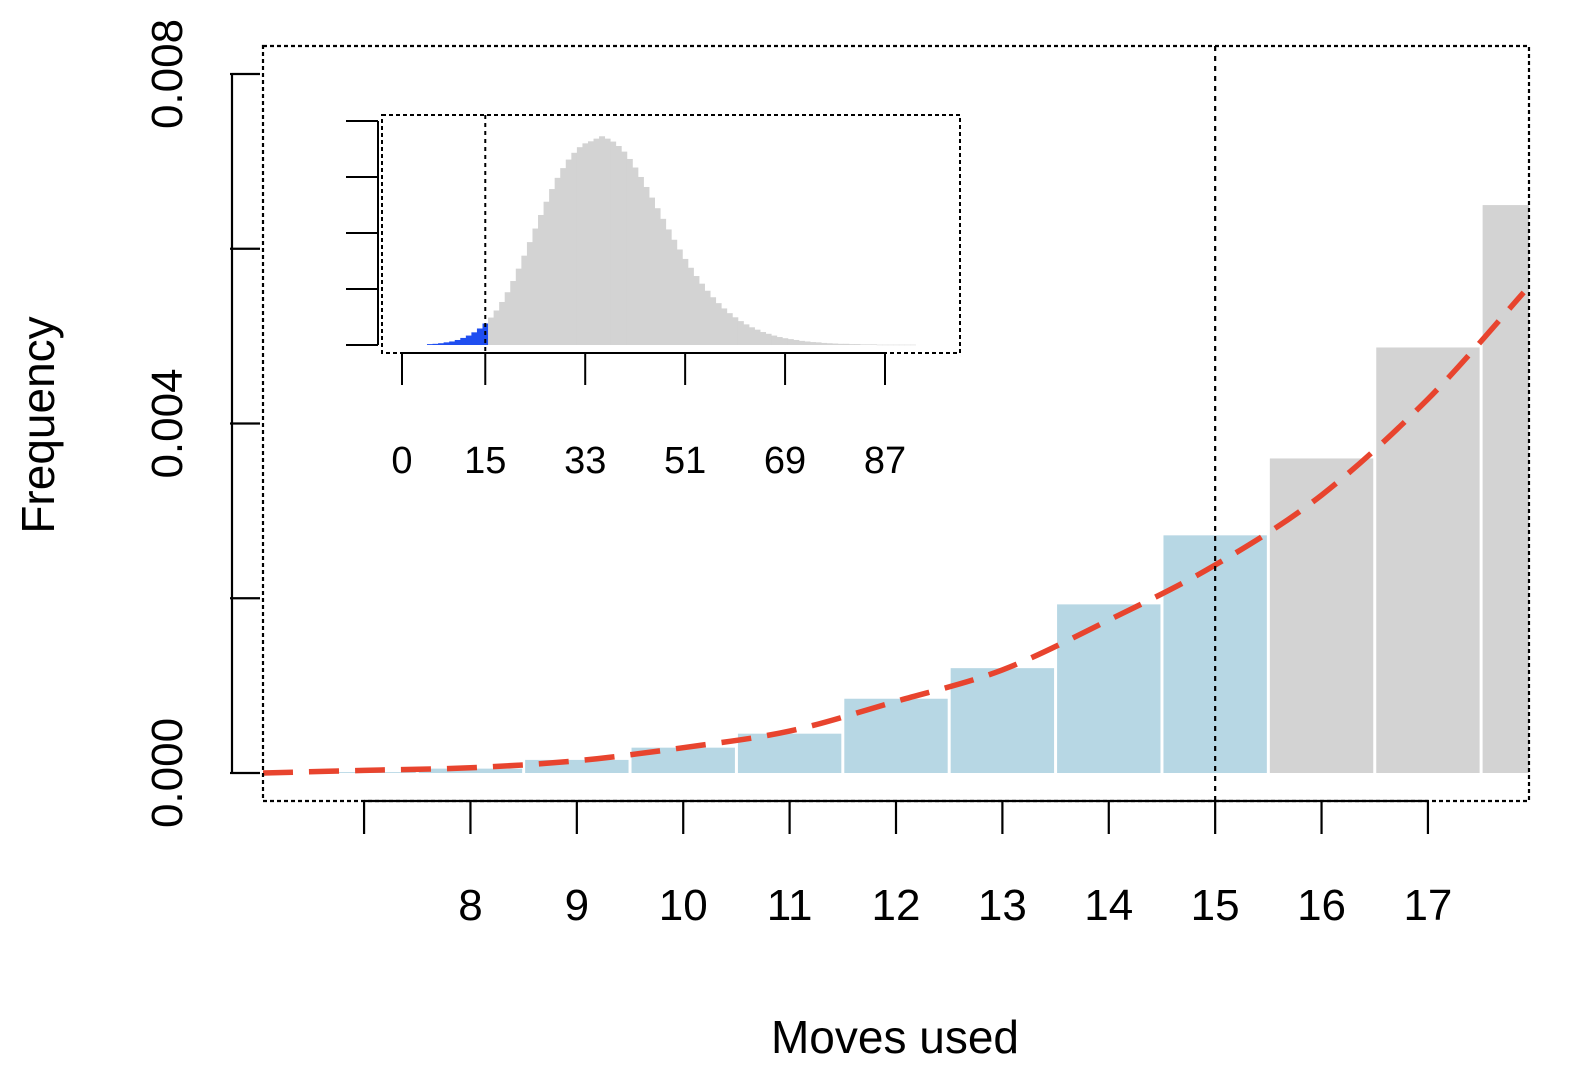 The width and height of the screenshot is (1590, 1082). What do you see at coordinates (485, 461) in the screenshot?
I see `inset-x-tick-label: 15` at bounding box center [485, 461].